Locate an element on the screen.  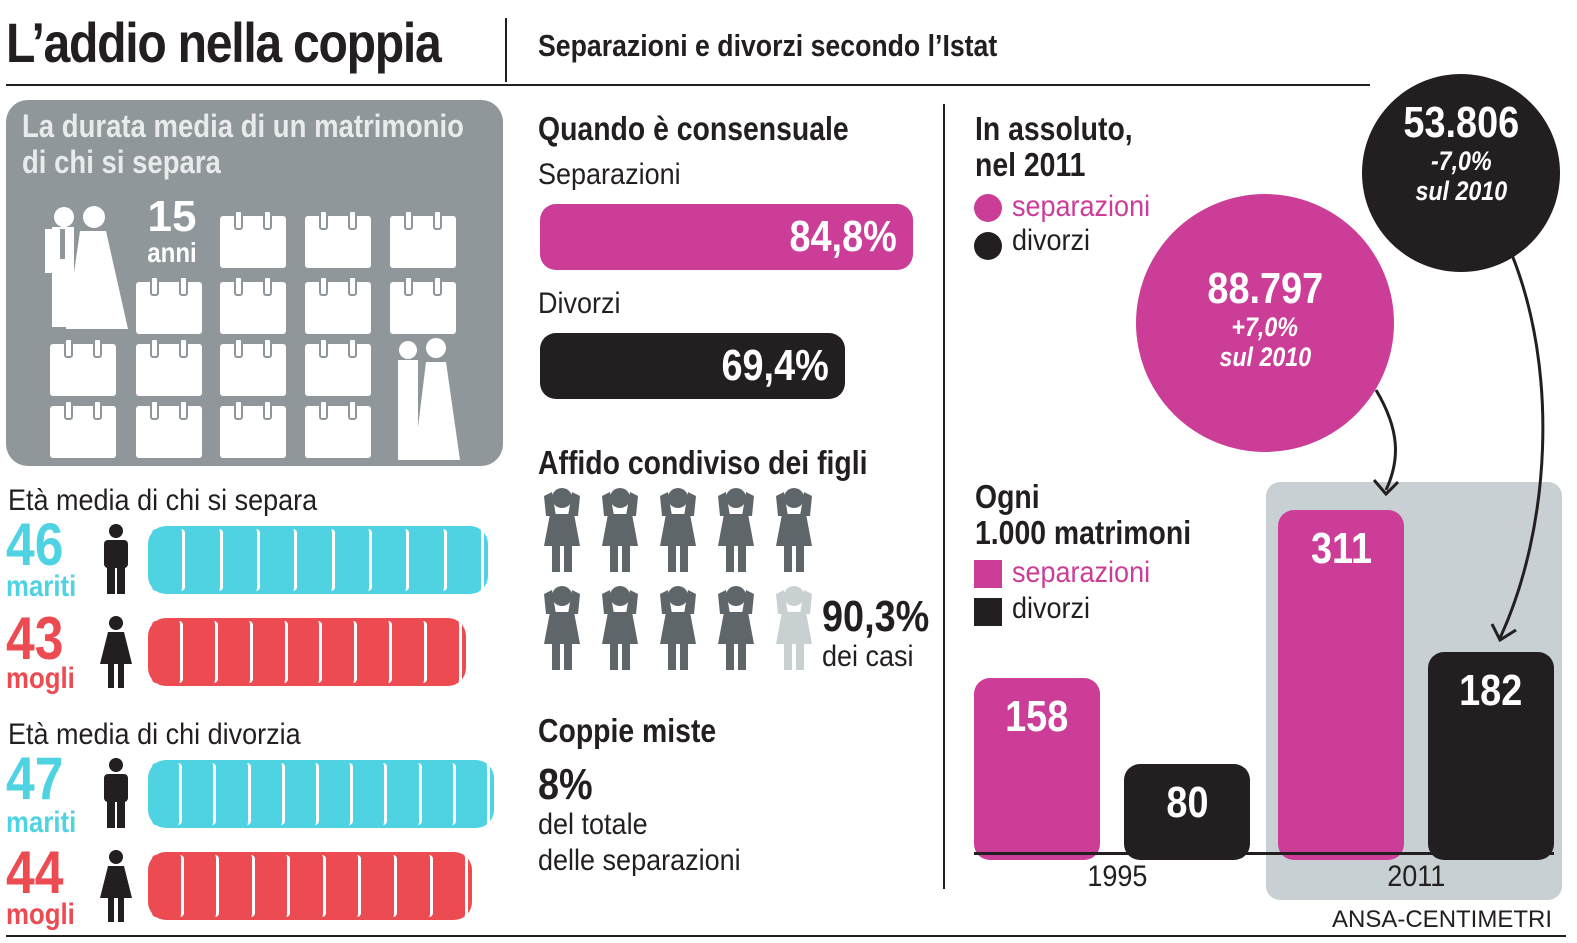
age-bar-separate-wives is located at coordinates (307, 652).